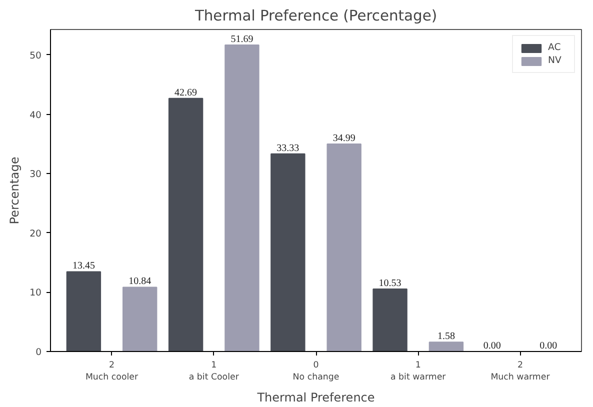  Describe the element at coordinates (83, 266) in the screenshot. I see `data-label: 13.45` at that location.